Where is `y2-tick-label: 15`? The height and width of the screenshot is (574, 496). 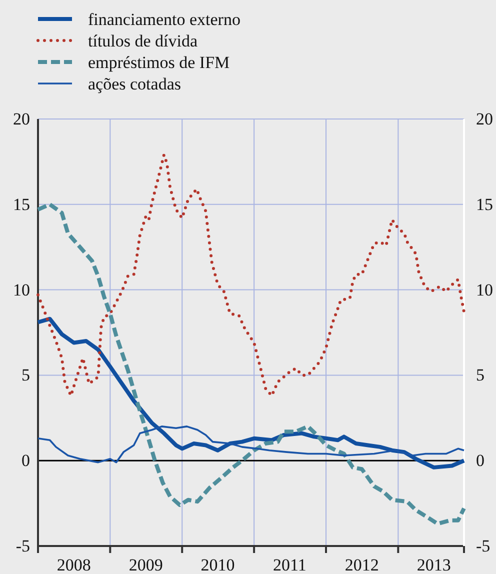 y2-tick-label: 15 is located at coordinates (484, 204).